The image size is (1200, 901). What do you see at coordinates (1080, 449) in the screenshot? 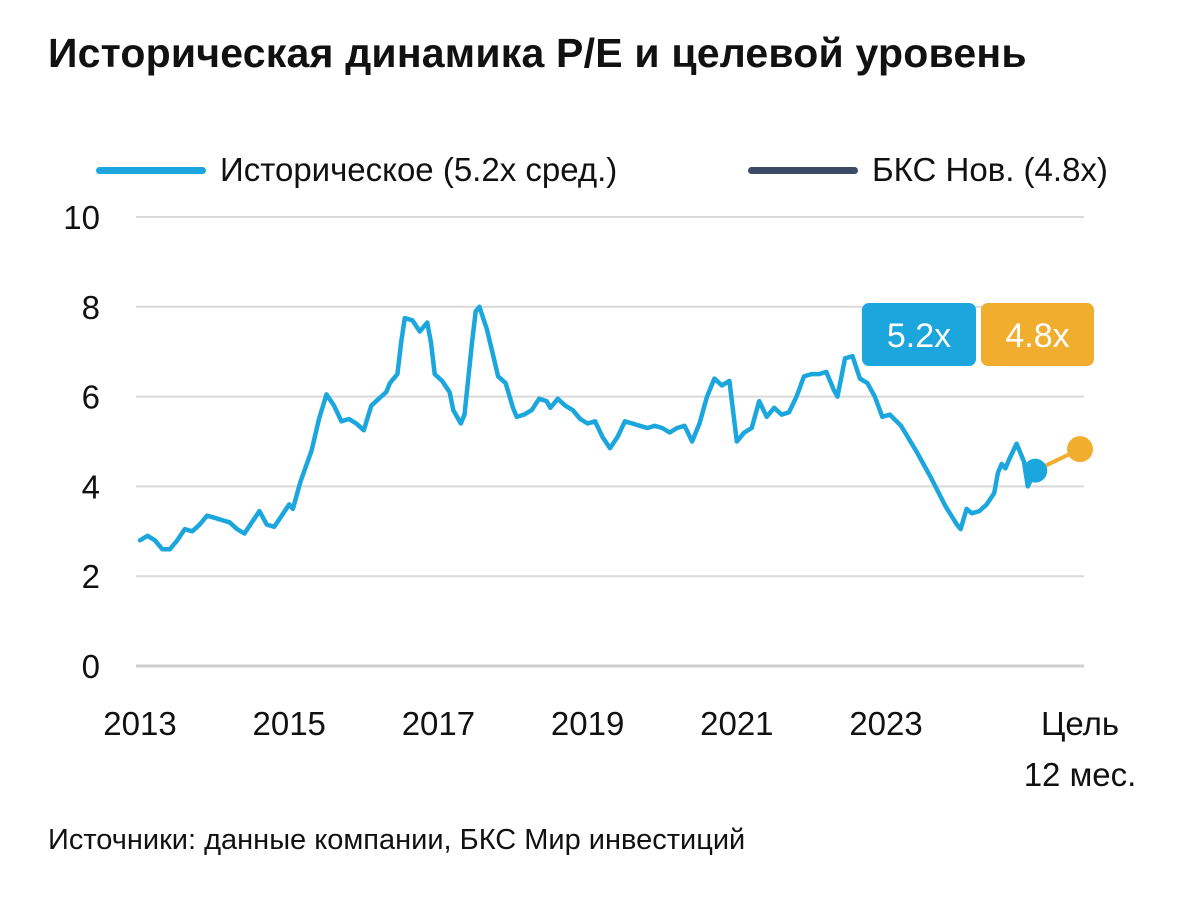
I see `target-end-point` at bounding box center [1080, 449].